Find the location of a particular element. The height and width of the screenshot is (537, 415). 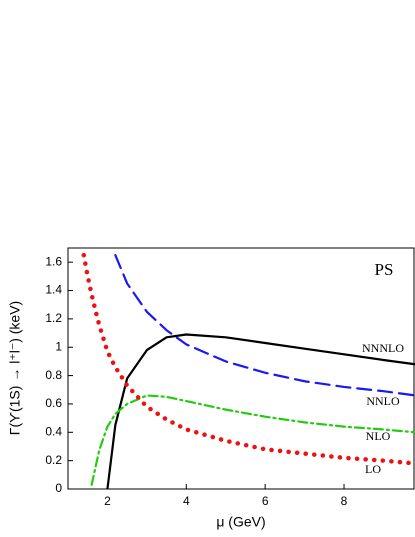

y-tick-label: 0.8 is located at coordinates (53, 375).